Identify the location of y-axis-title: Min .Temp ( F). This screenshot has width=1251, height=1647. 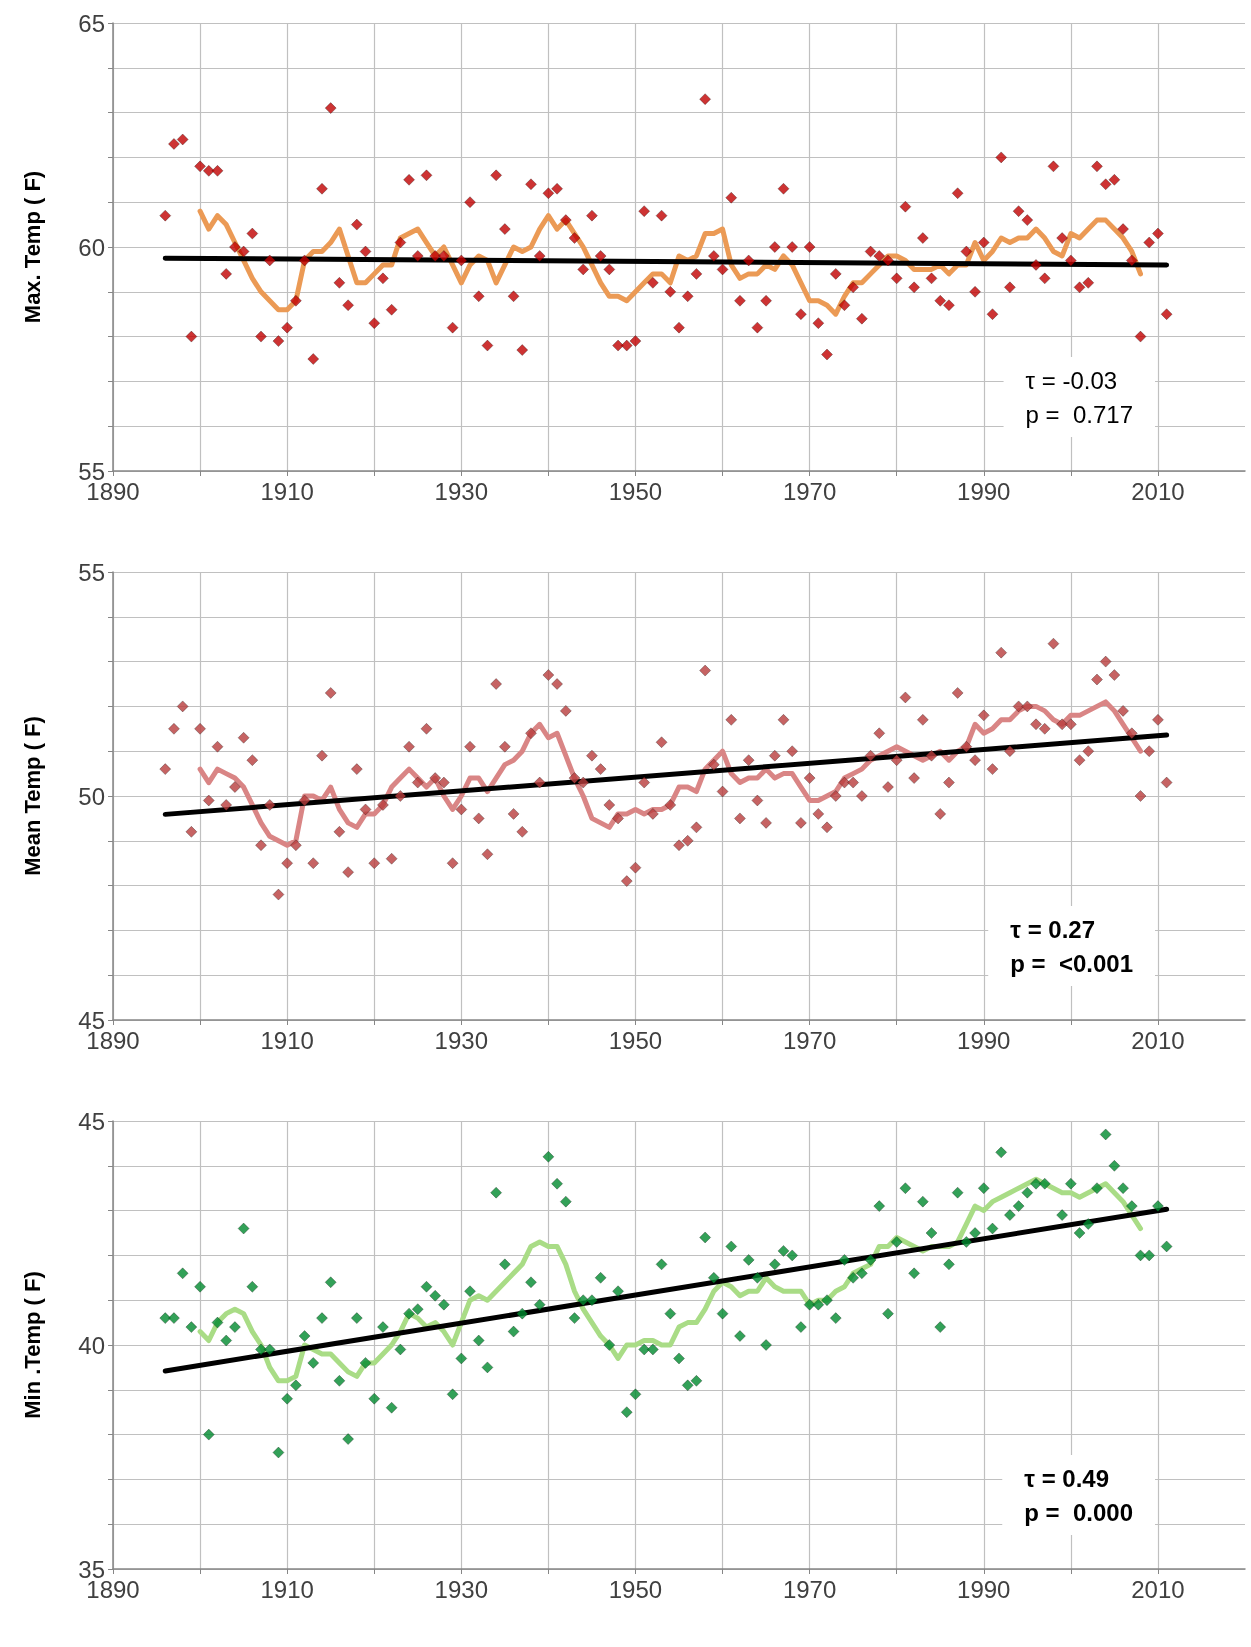
(32, 1345).